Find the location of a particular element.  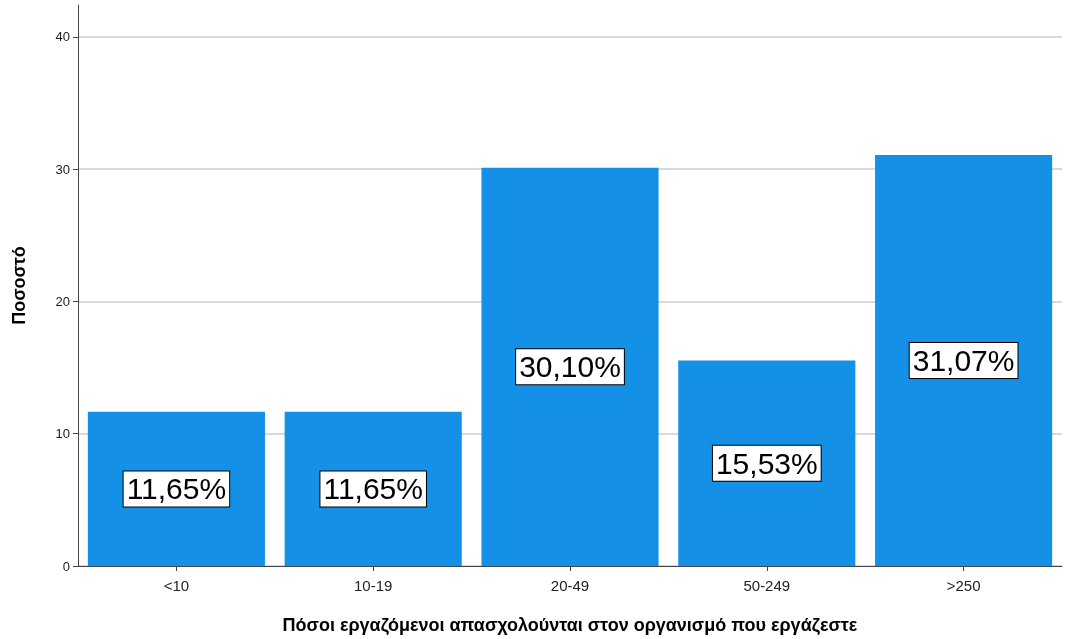

y-tick-label: 0 is located at coordinates (66, 566).